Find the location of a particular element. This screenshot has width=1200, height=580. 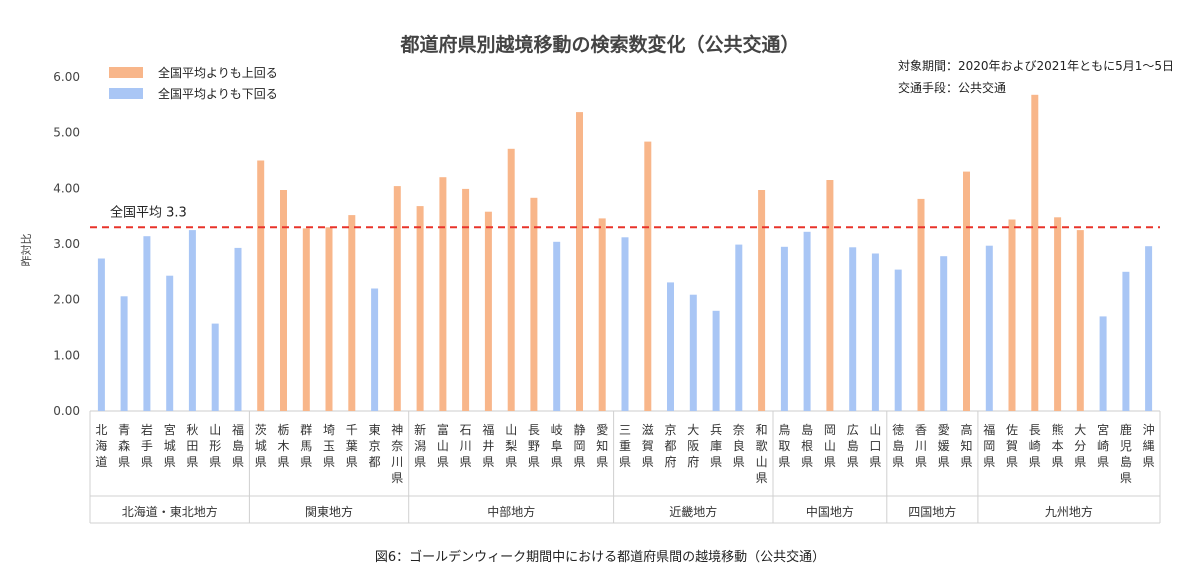

bar-愛媛県 is located at coordinates (944, 333).